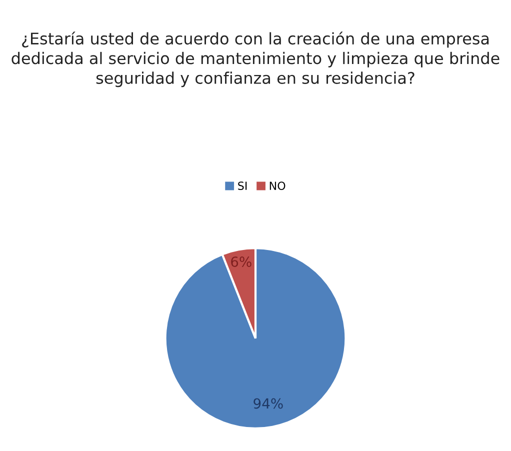 The height and width of the screenshot is (451, 511). I want to click on legend-label: NO, so click(278, 186).